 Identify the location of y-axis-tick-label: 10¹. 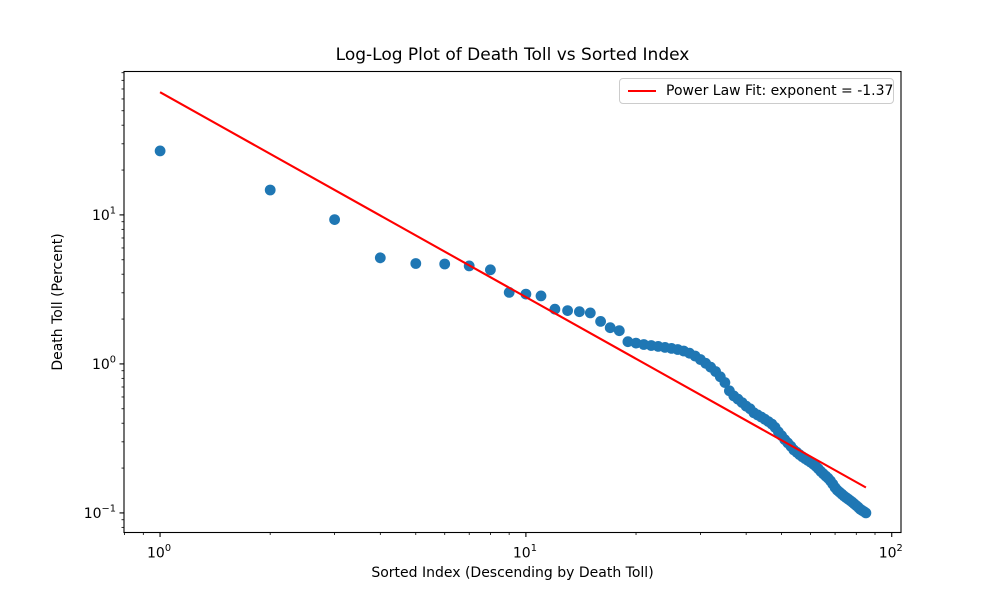
(104, 214).